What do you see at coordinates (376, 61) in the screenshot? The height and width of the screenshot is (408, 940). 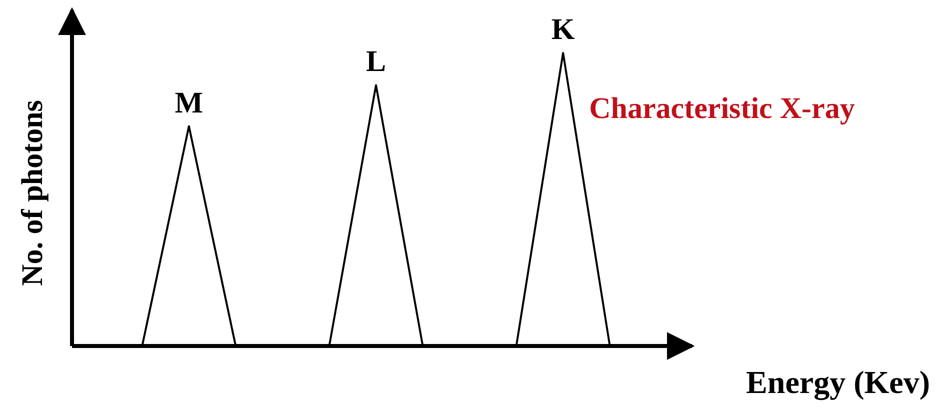 I see `series-label: L` at bounding box center [376, 61].